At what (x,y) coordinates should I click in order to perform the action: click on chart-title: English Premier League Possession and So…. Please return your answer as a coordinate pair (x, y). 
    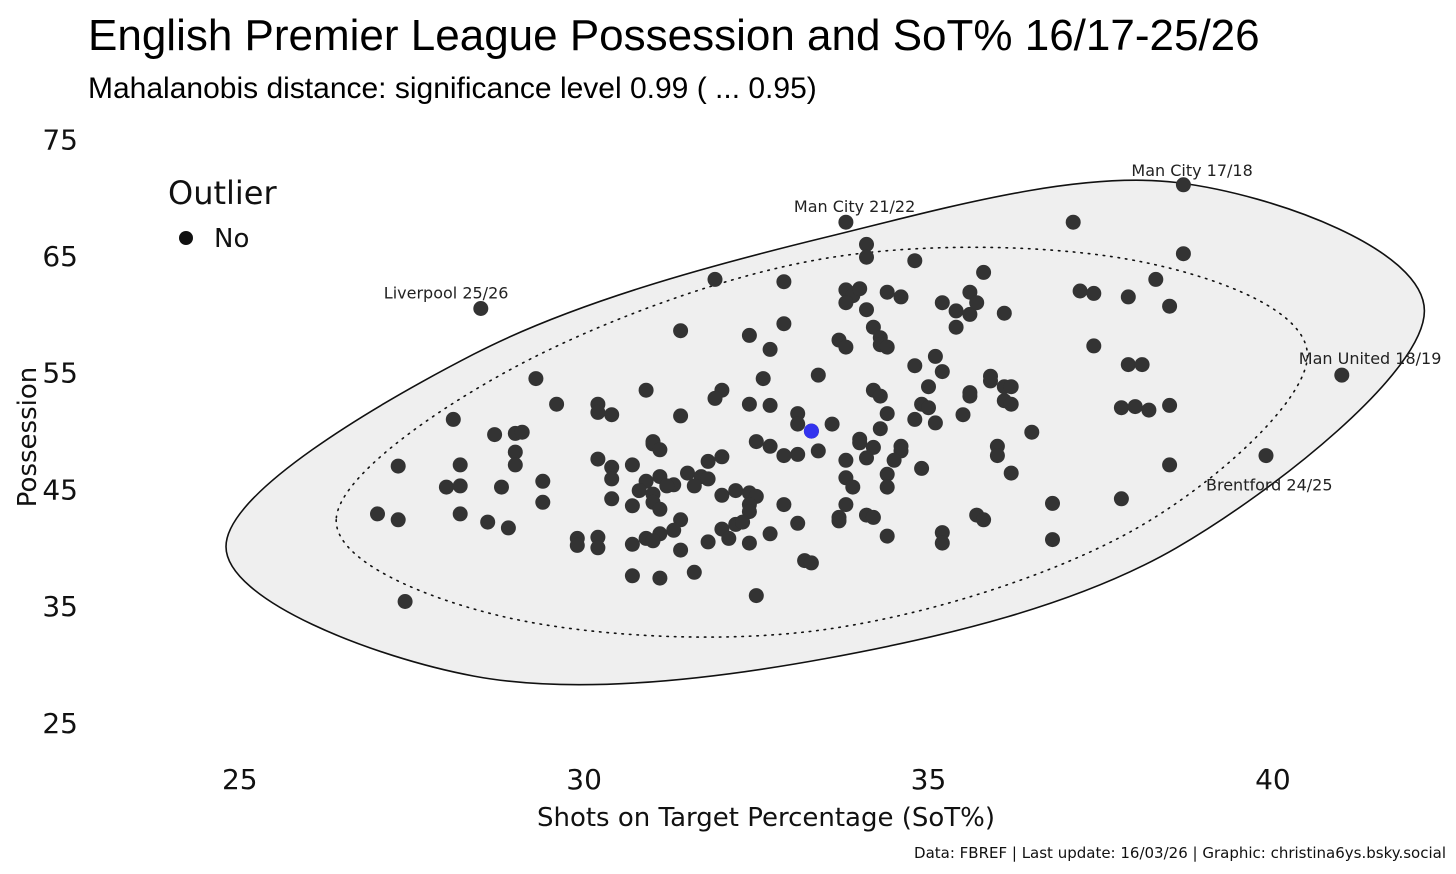
    Looking at the image, I should click on (674, 35).